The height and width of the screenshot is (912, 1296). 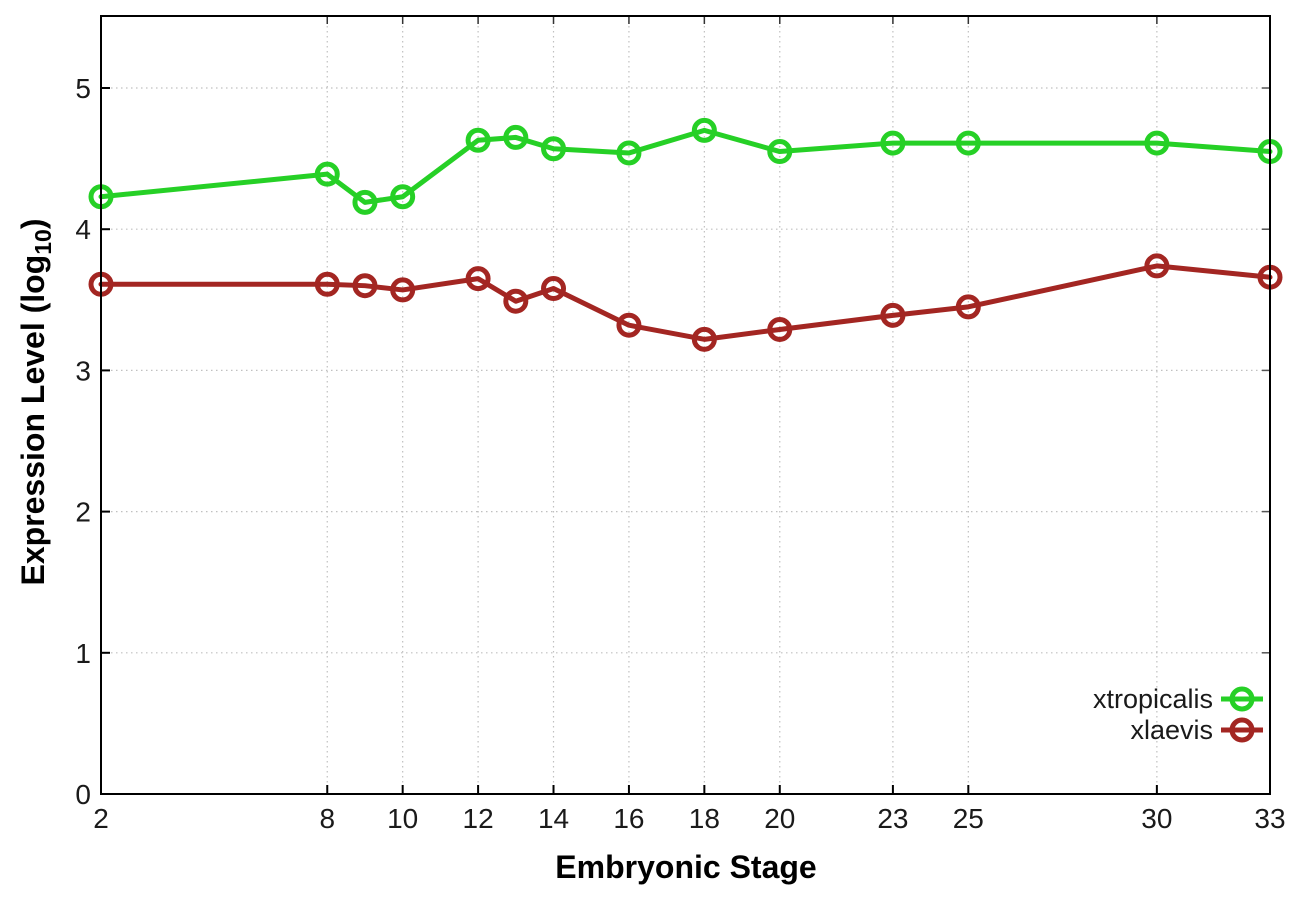 What do you see at coordinates (685, 302) in the screenshot?
I see `series-line-xlaevis` at bounding box center [685, 302].